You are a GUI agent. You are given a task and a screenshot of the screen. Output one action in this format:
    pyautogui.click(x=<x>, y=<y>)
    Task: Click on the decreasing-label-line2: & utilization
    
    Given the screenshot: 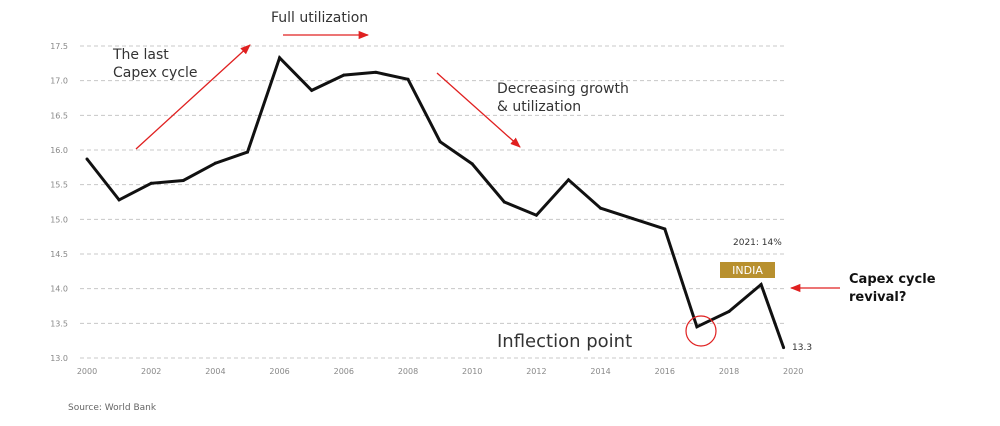 What is the action you would take?
    pyautogui.click(x=539, y=107)
    